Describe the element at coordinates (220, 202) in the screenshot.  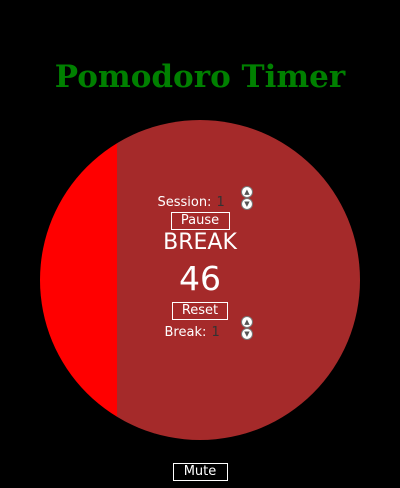
I see `session-length-input: 1` at that location.